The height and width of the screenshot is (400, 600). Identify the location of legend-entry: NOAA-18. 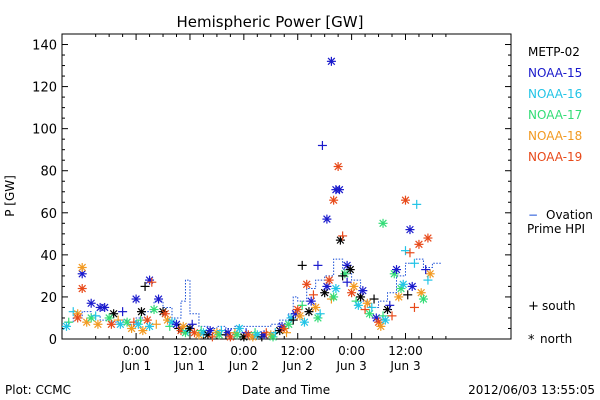
(555, 136).